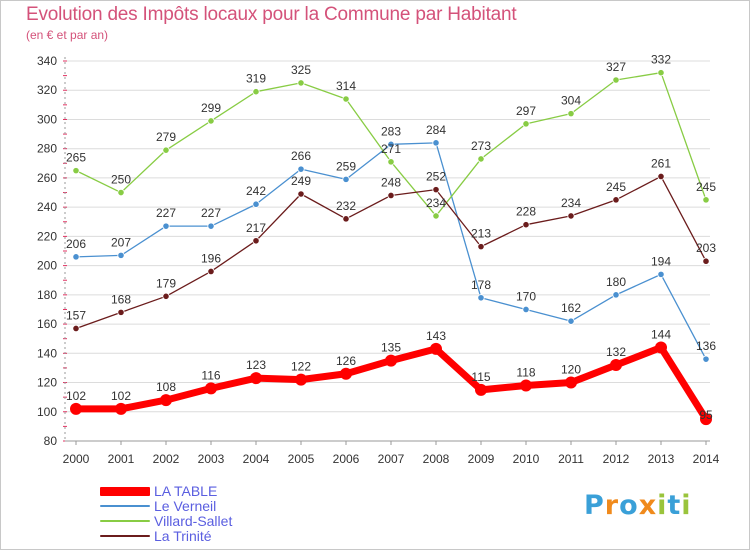  What do you see at coordinates (391, 348) in the screenshot?
I see `data-label: 135` at bounding box center [391, 348].